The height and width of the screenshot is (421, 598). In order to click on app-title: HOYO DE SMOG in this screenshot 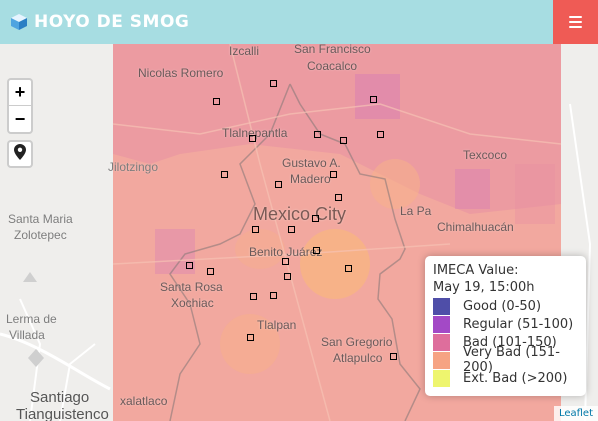, I will do `click(112, 22)`.